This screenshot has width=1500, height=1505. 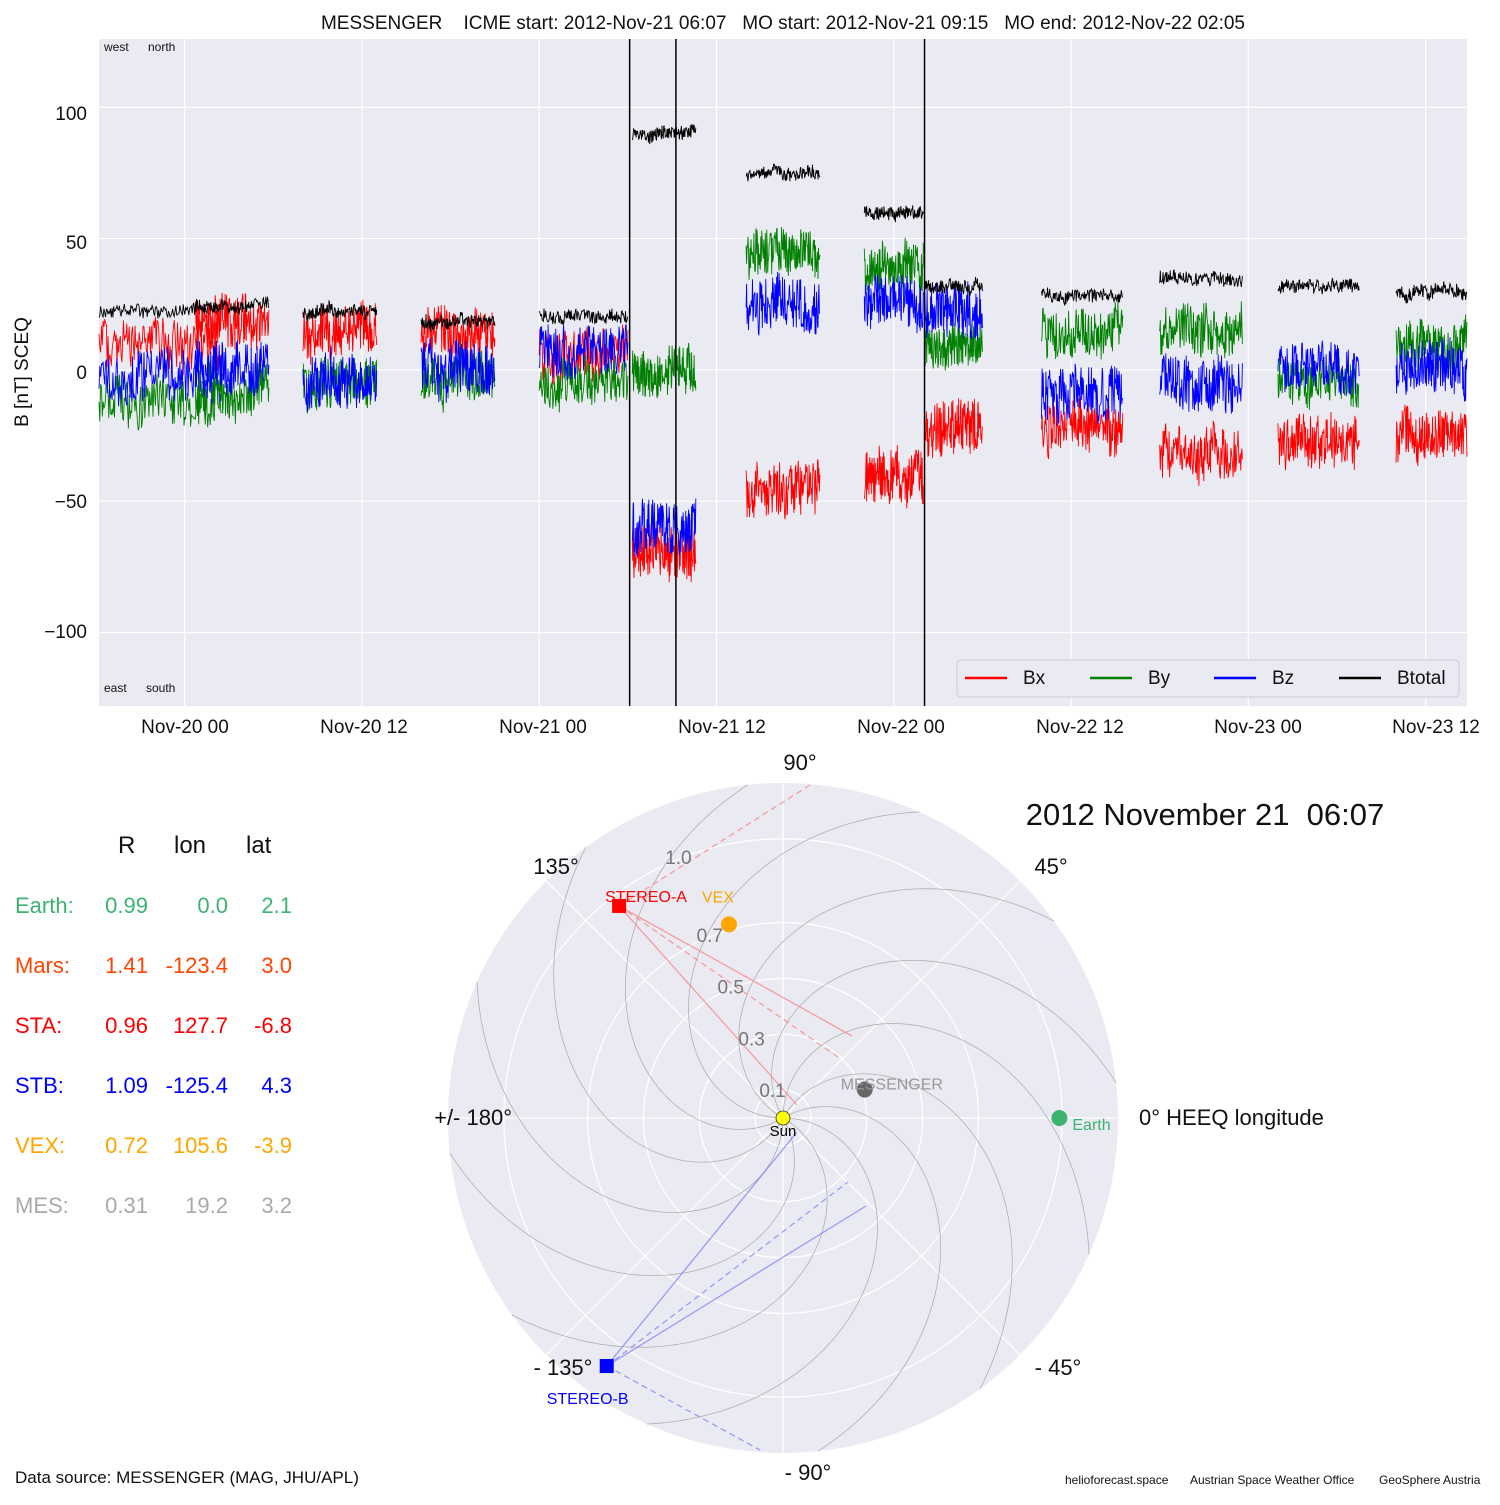 What do you see at coordinates (127, 845) in the screenshot?
I see `positions-header-r: R` at bounding box center [127, 845].